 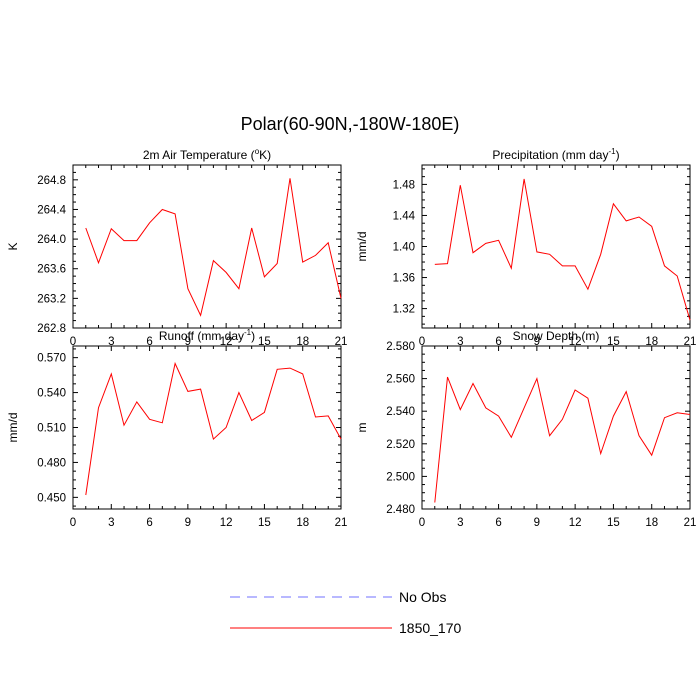 What do you see at coordinates (51, 181) in the screenshot?
I see `y-tick-label: 264.8` at bounding box center [51, 181].